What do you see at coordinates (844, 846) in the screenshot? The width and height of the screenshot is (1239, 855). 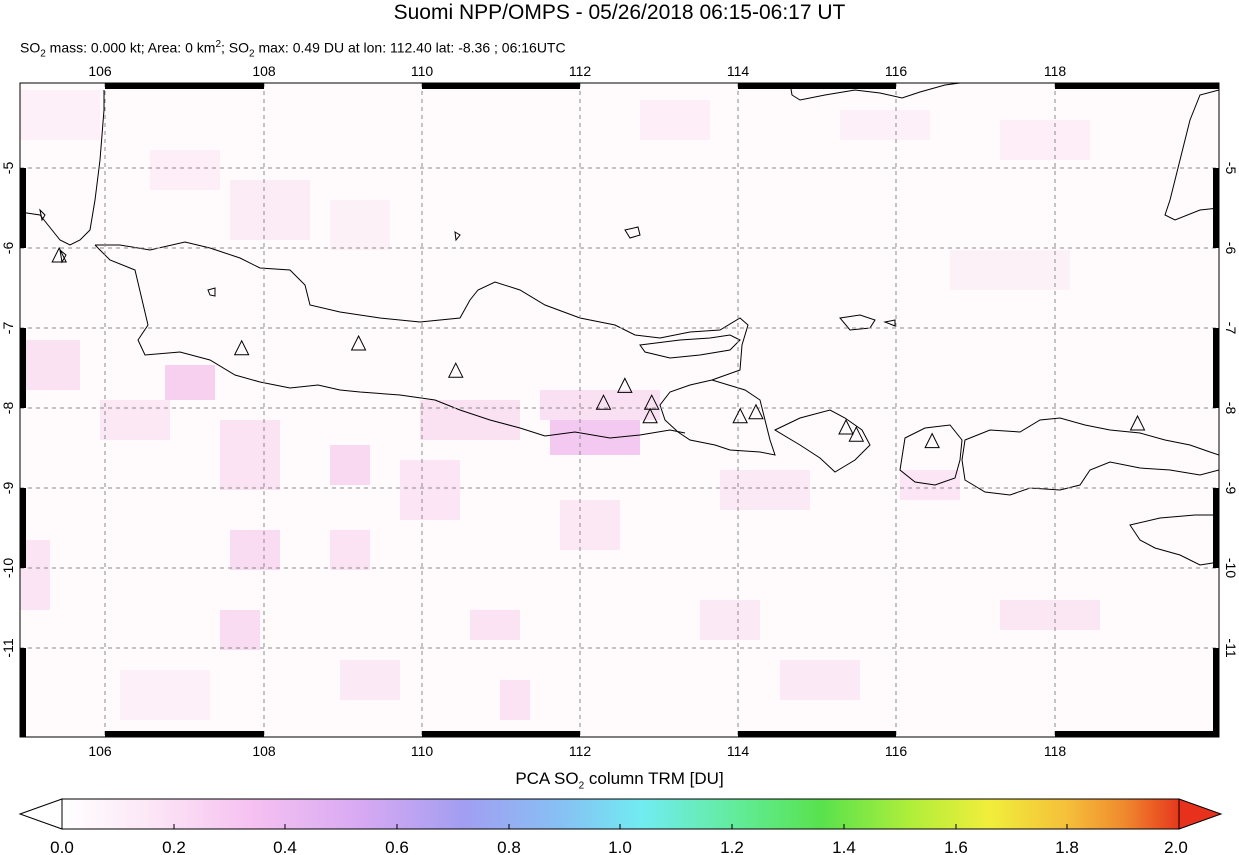 I see `colorbar-tick-label: 1.4` at bounding box center [844, 846].